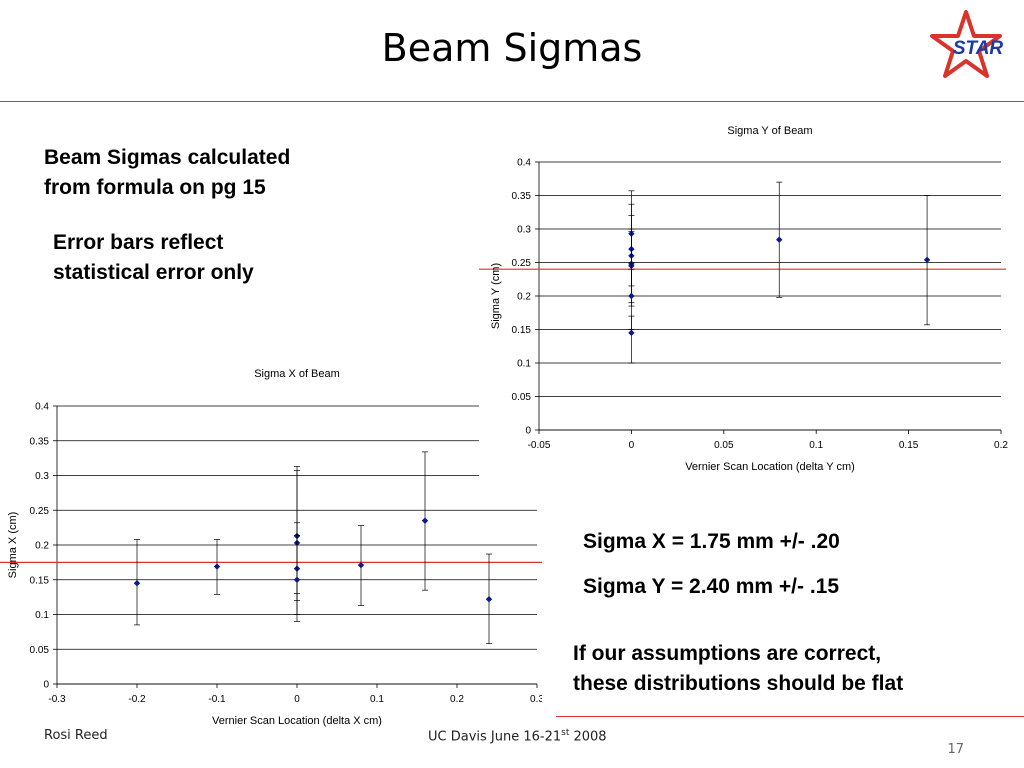 The width and height of the screenshot is (1024, 768). What do you see at coordinates (711, 541) in the screenshot?
I see `sigma-x-result: Sigma X = 1.75 mm +/- .20` at bounding box center [711, 541].